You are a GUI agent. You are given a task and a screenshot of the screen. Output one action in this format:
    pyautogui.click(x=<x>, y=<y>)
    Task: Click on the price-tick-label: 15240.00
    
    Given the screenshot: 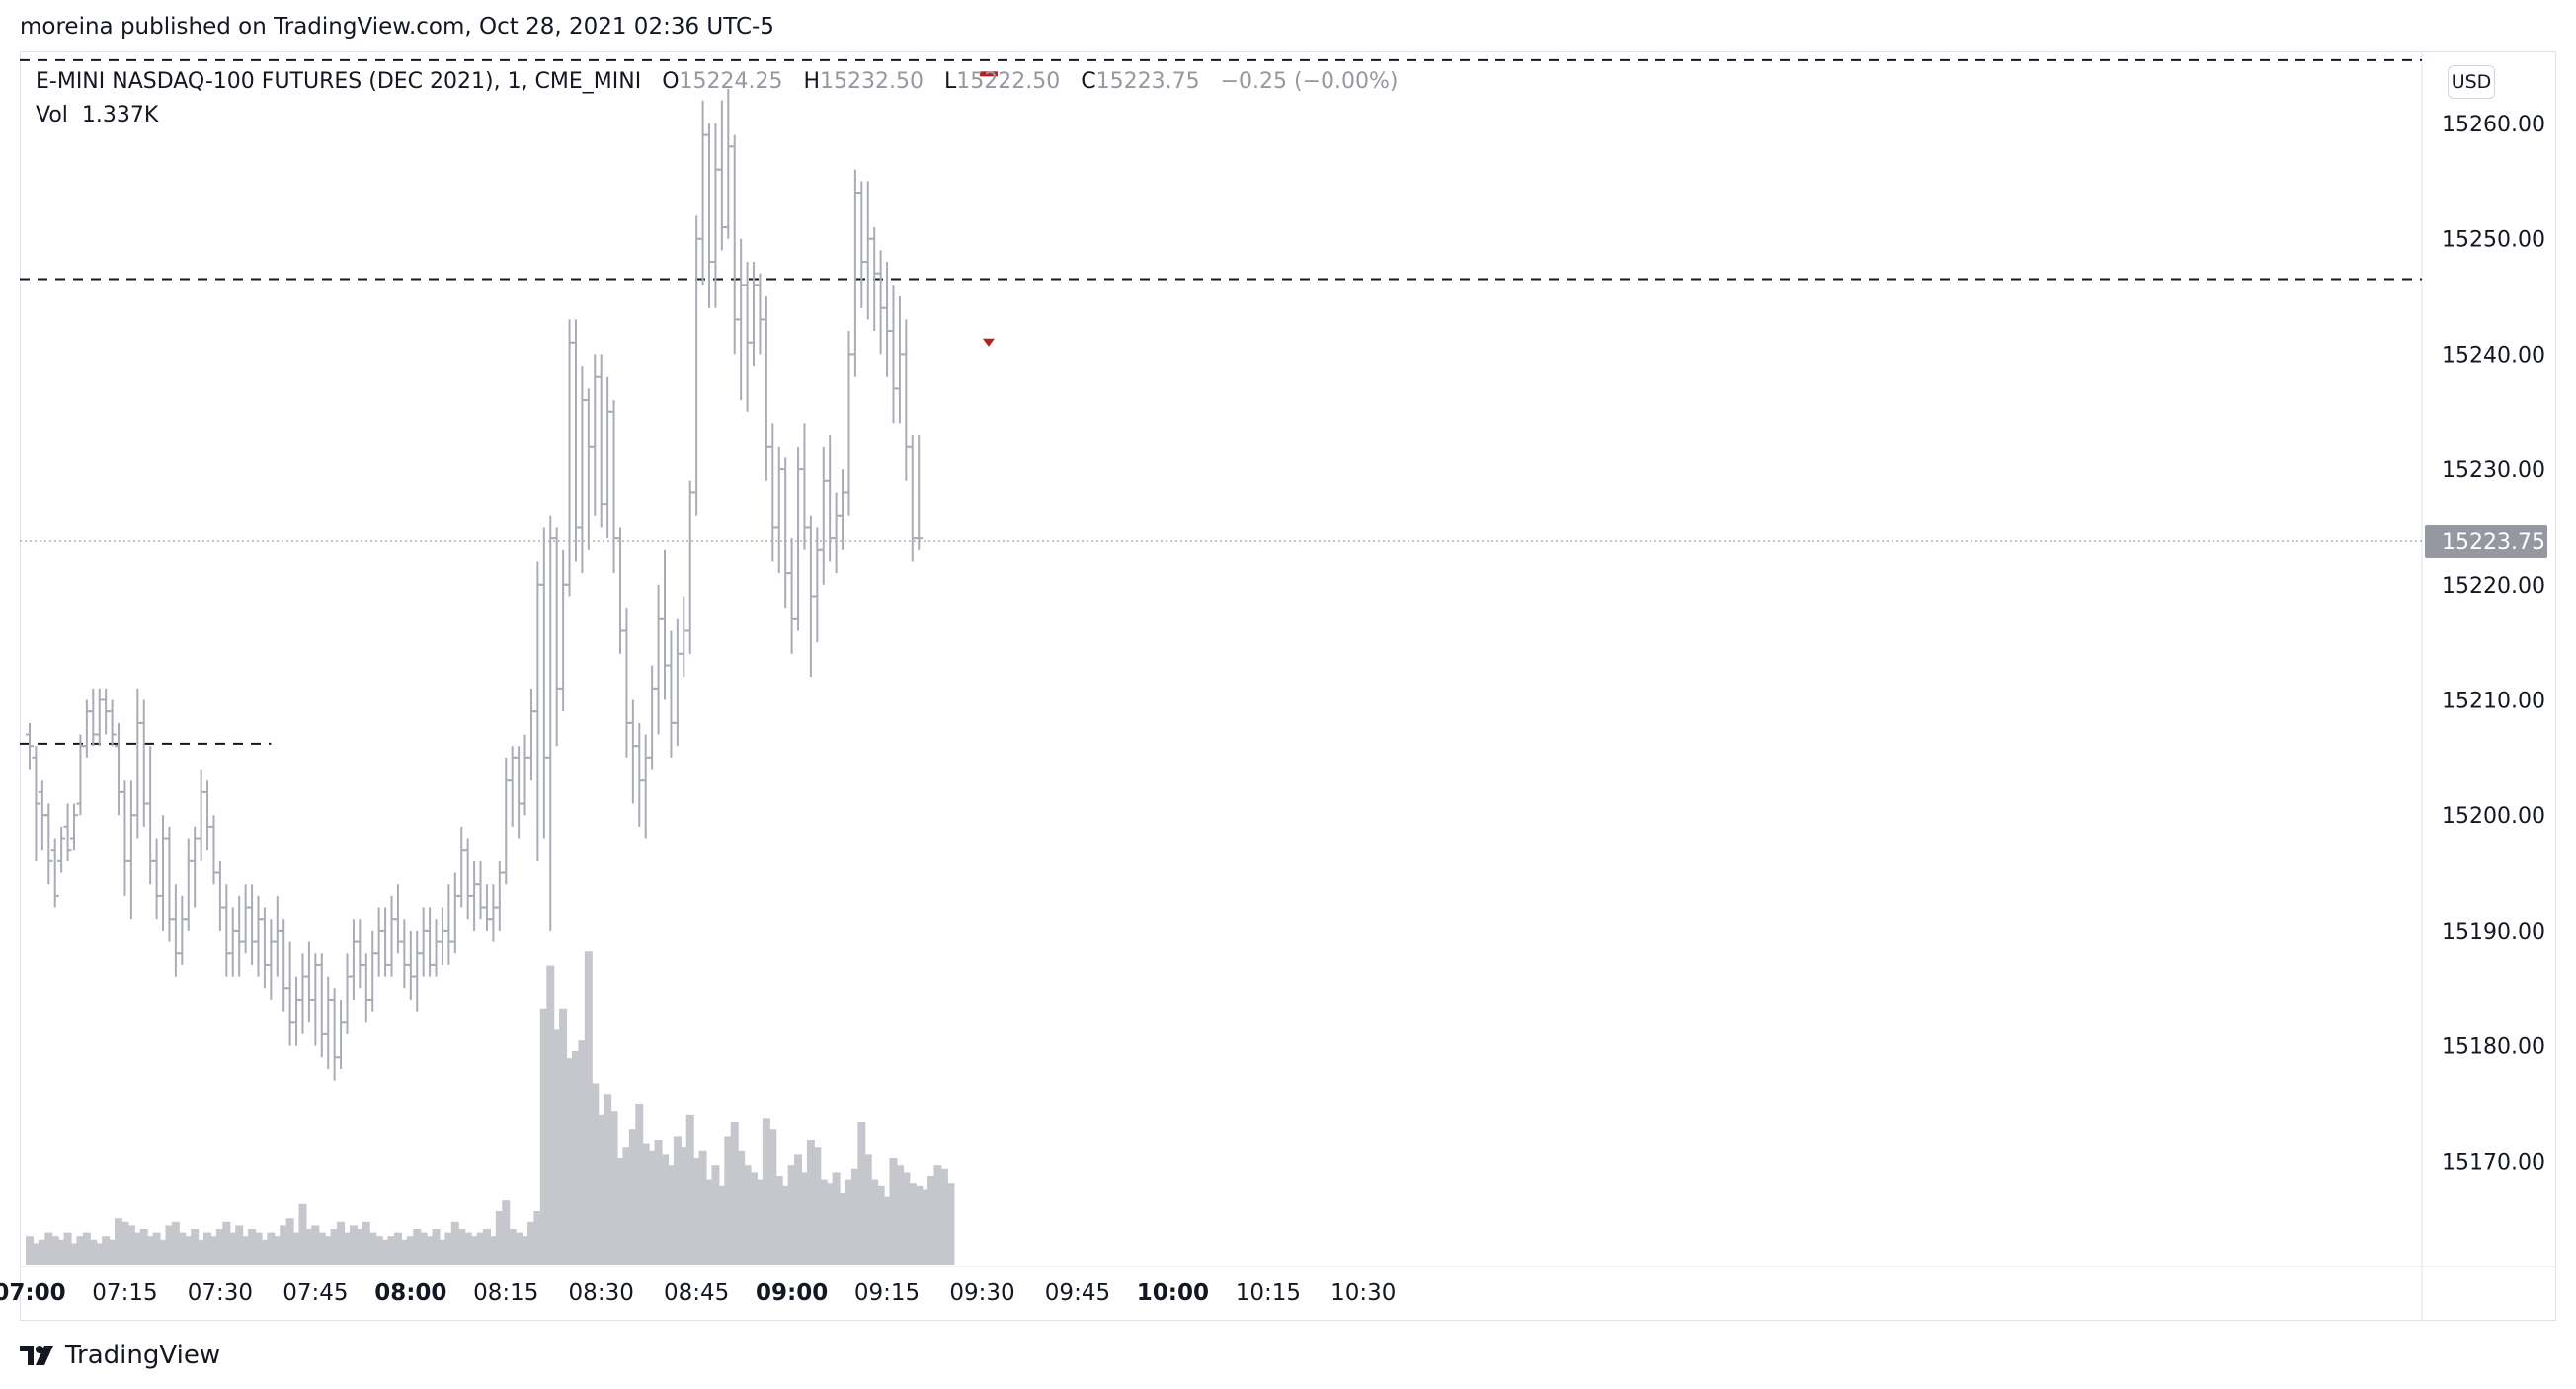 What is the action you would take?
    pyautogui.click(x=2493, y=355)
    